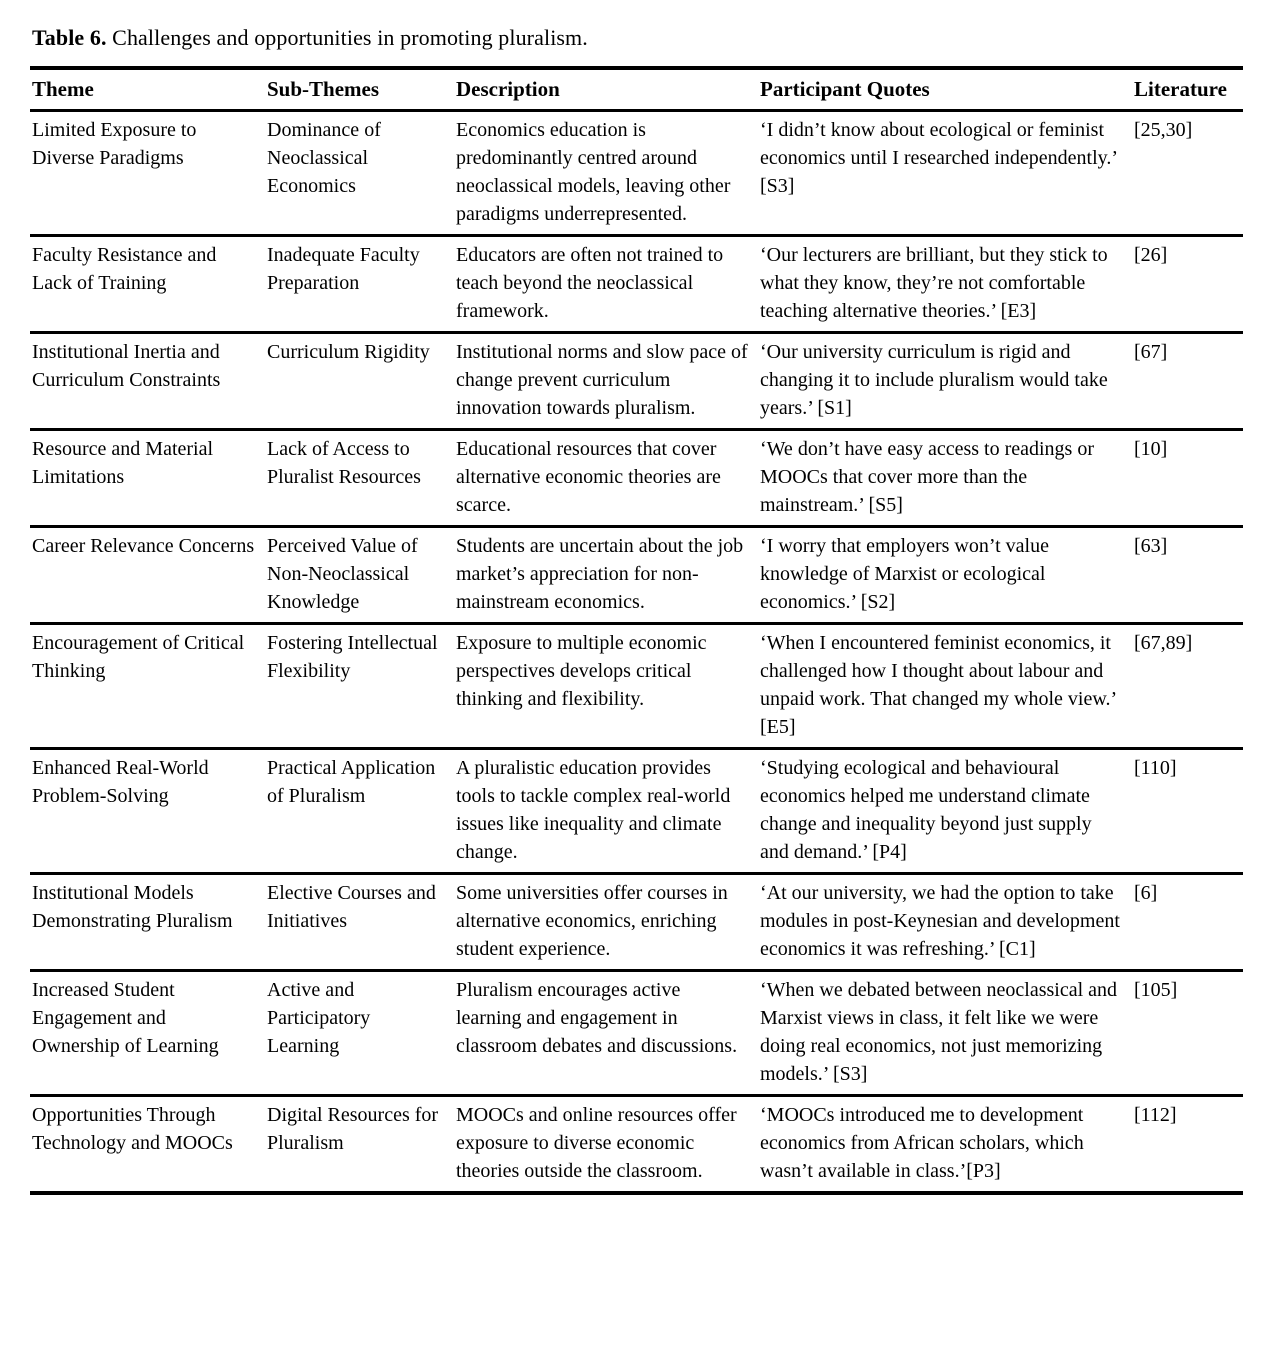  Describe the element at coordinates (1151, 449) in the screenshot. I see `cell-literature: [10]` at that location.